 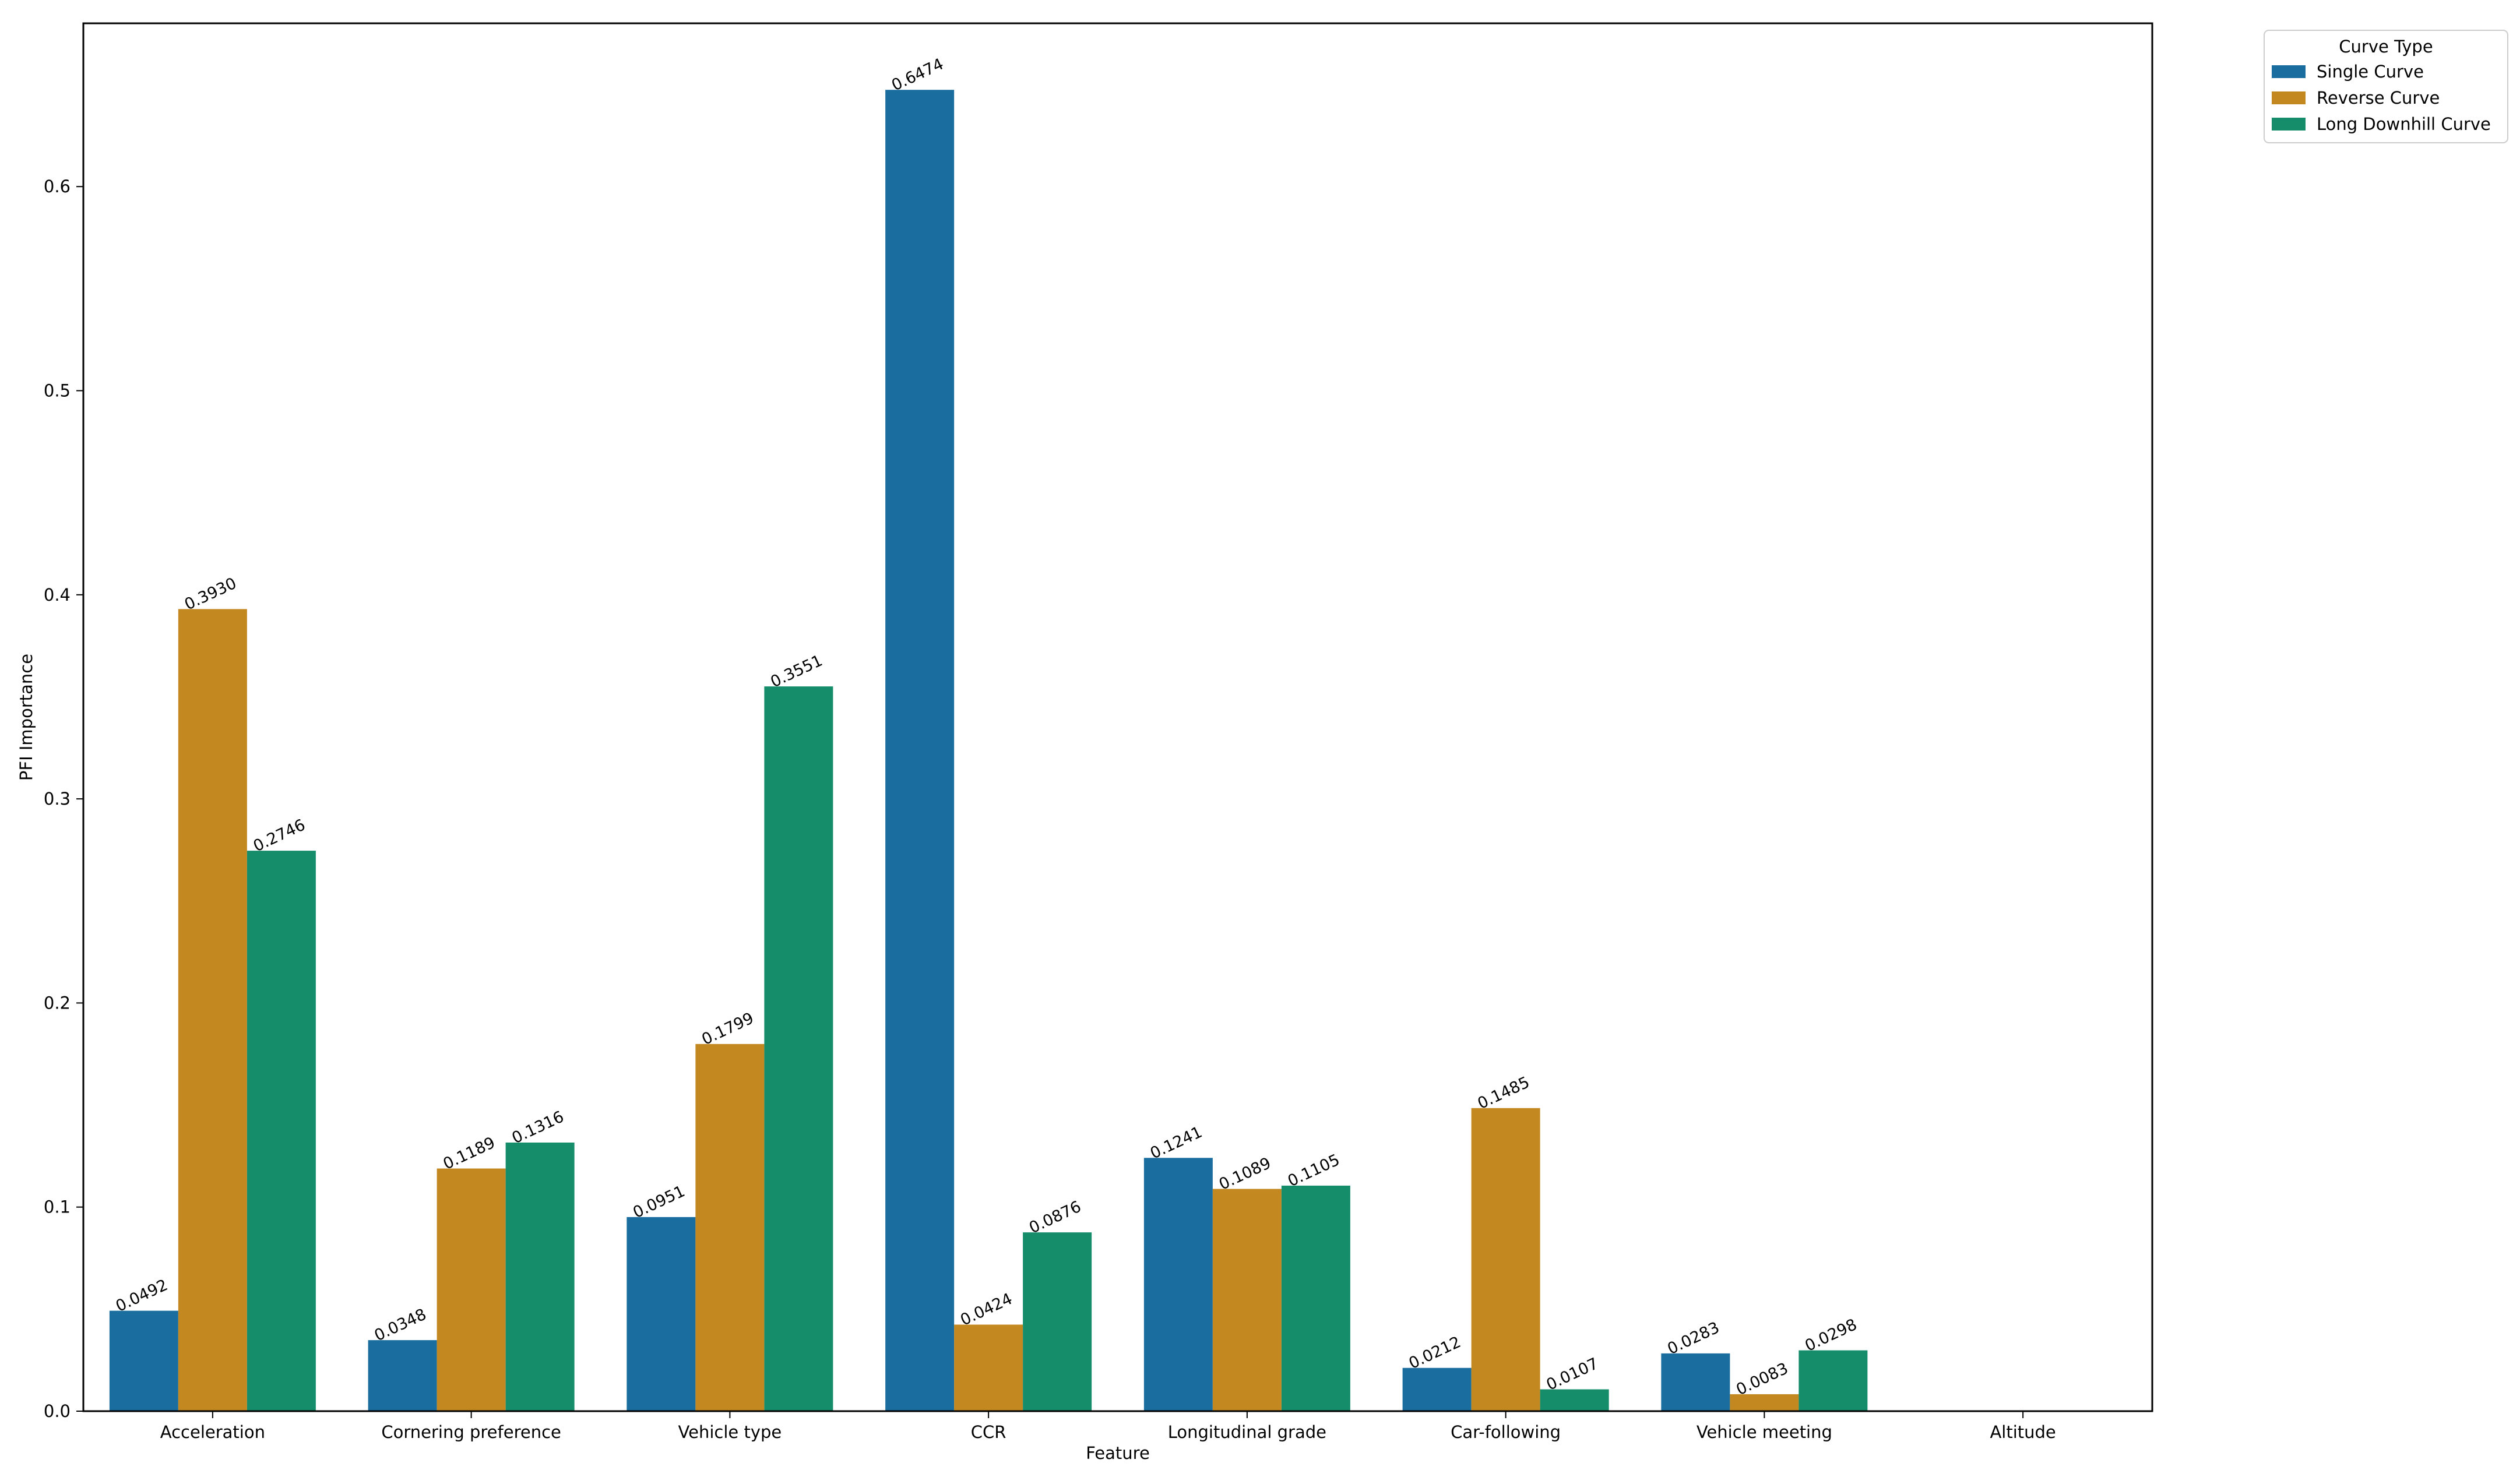 I want to click on x-tick-label: Acceleration, so click(x=212, y=1432).